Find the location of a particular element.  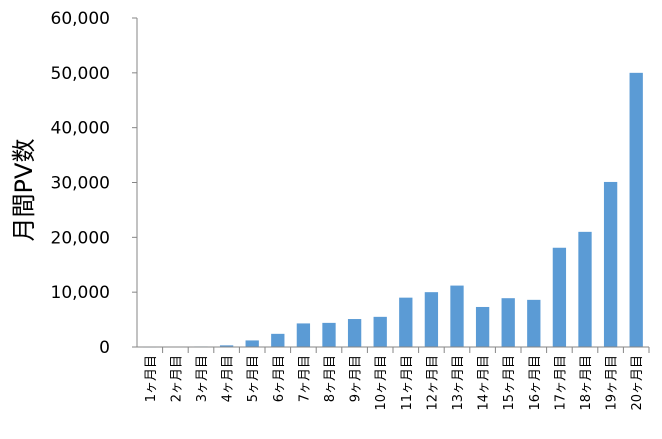

x-tick-label: 12ヶ月目 is located at coordinates (432, 383).